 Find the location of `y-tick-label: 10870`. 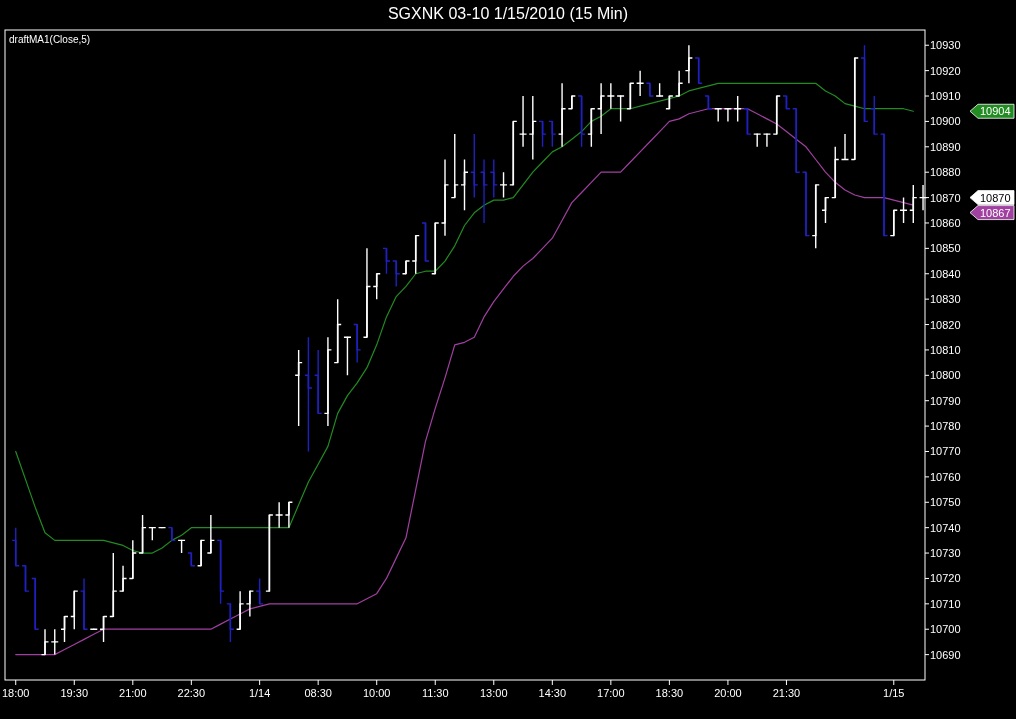

y-tick-label: 10870 is located at coordinates (945, 197).